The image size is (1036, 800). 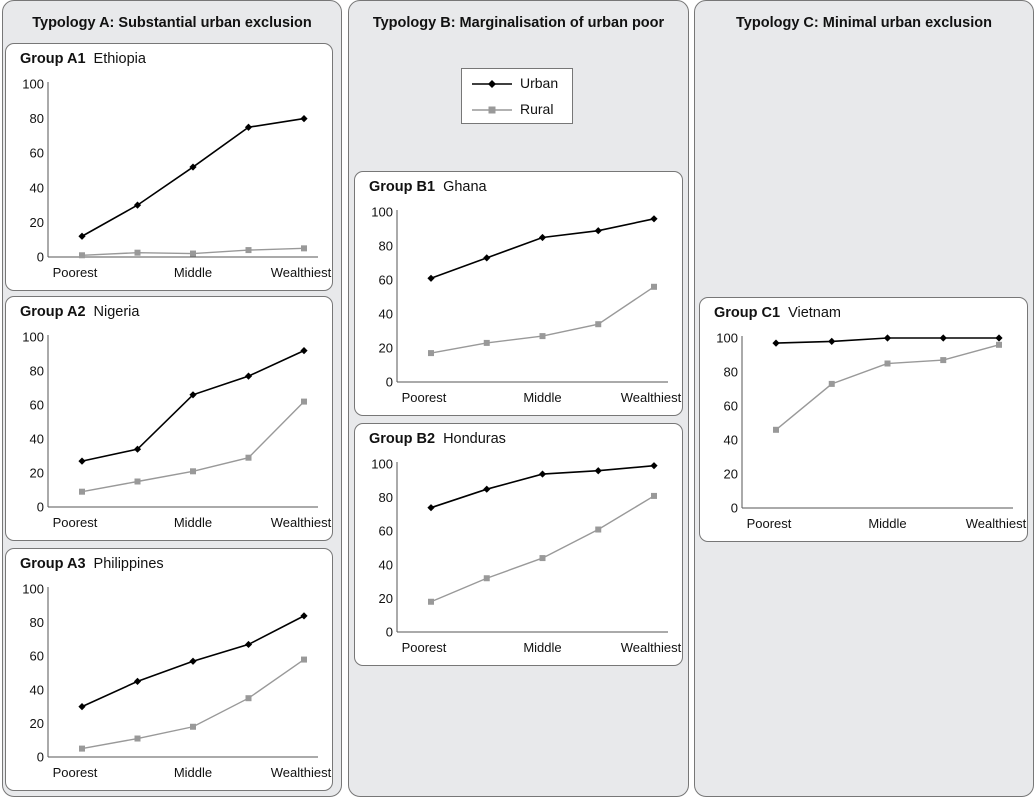 I want to click on legend-rural-swatch, so click(x=492, y=110).